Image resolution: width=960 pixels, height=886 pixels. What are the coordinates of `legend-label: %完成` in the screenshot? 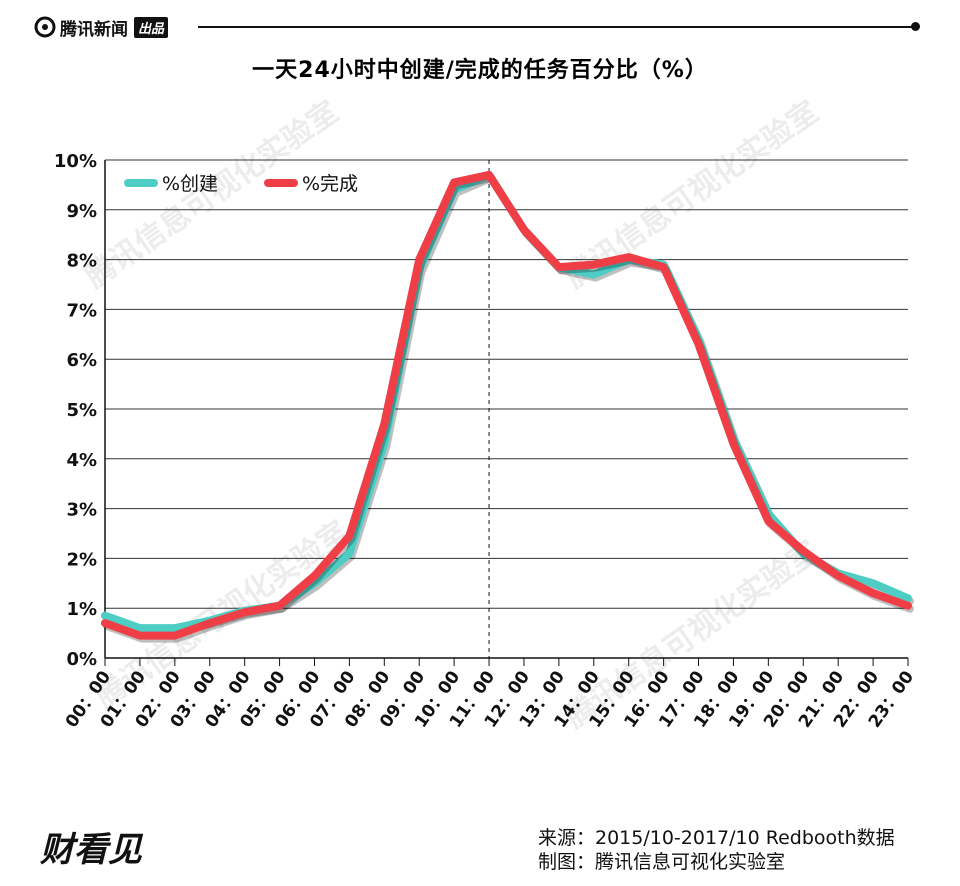 It's located at (330, 184).